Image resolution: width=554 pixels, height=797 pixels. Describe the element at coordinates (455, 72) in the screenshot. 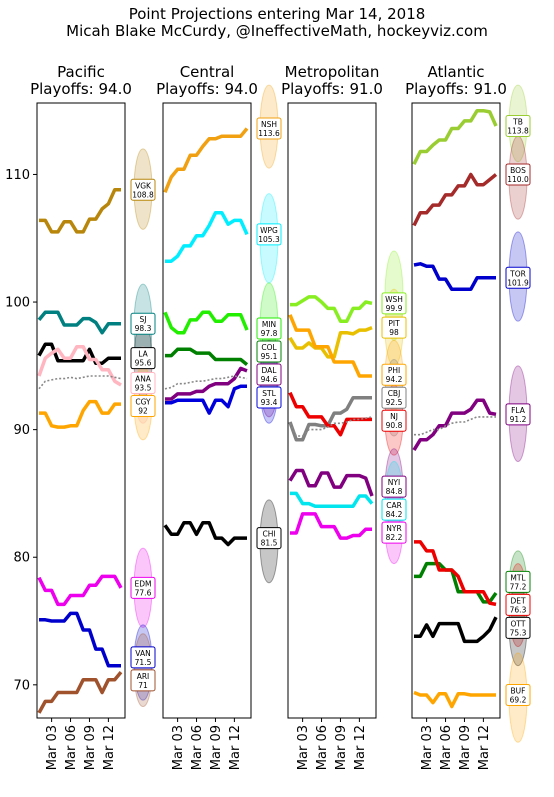

I see `panel-title: Atlantic` at that location.